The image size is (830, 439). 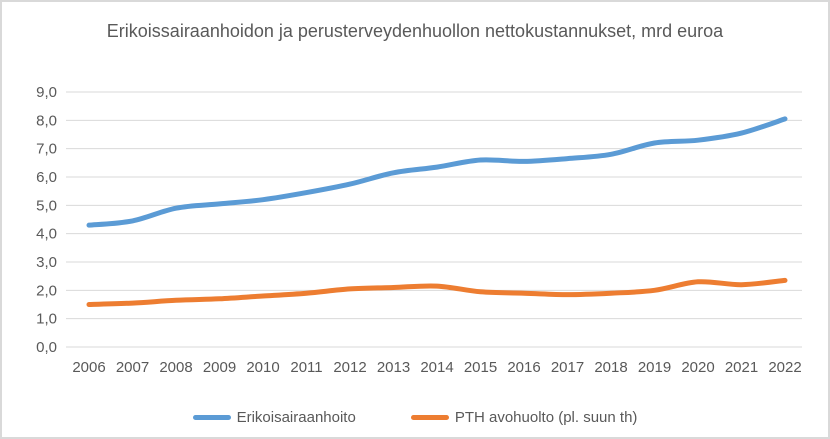 I want to click on x-tick-label: 2016, so click(x=523, y=367).